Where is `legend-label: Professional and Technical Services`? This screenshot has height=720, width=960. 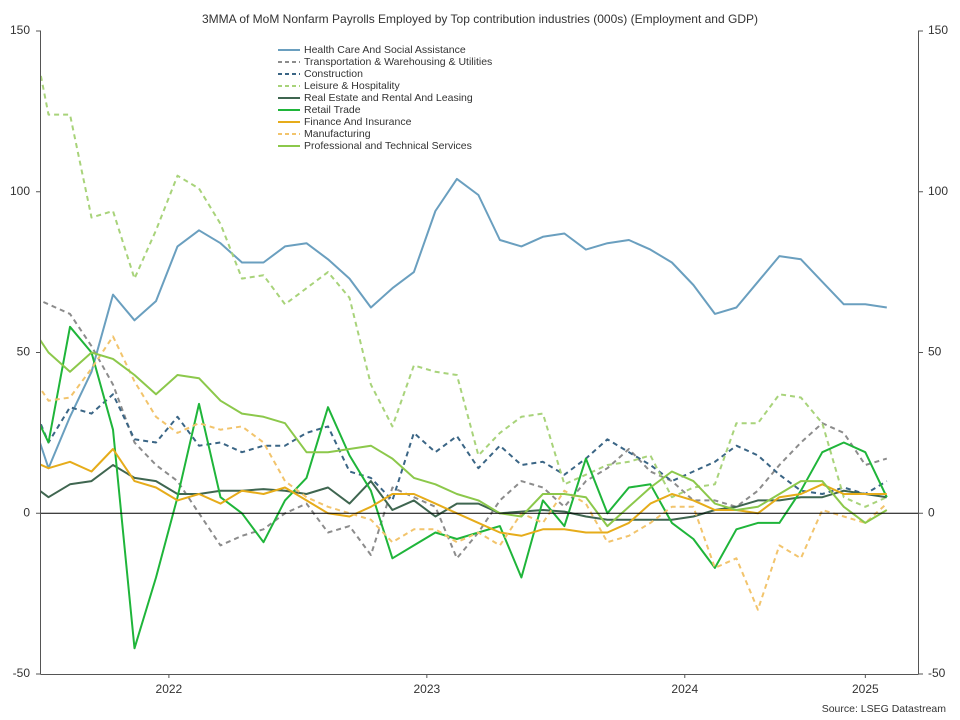 legend-label: Professional and Technical Services is located at coordinates (388, 146).